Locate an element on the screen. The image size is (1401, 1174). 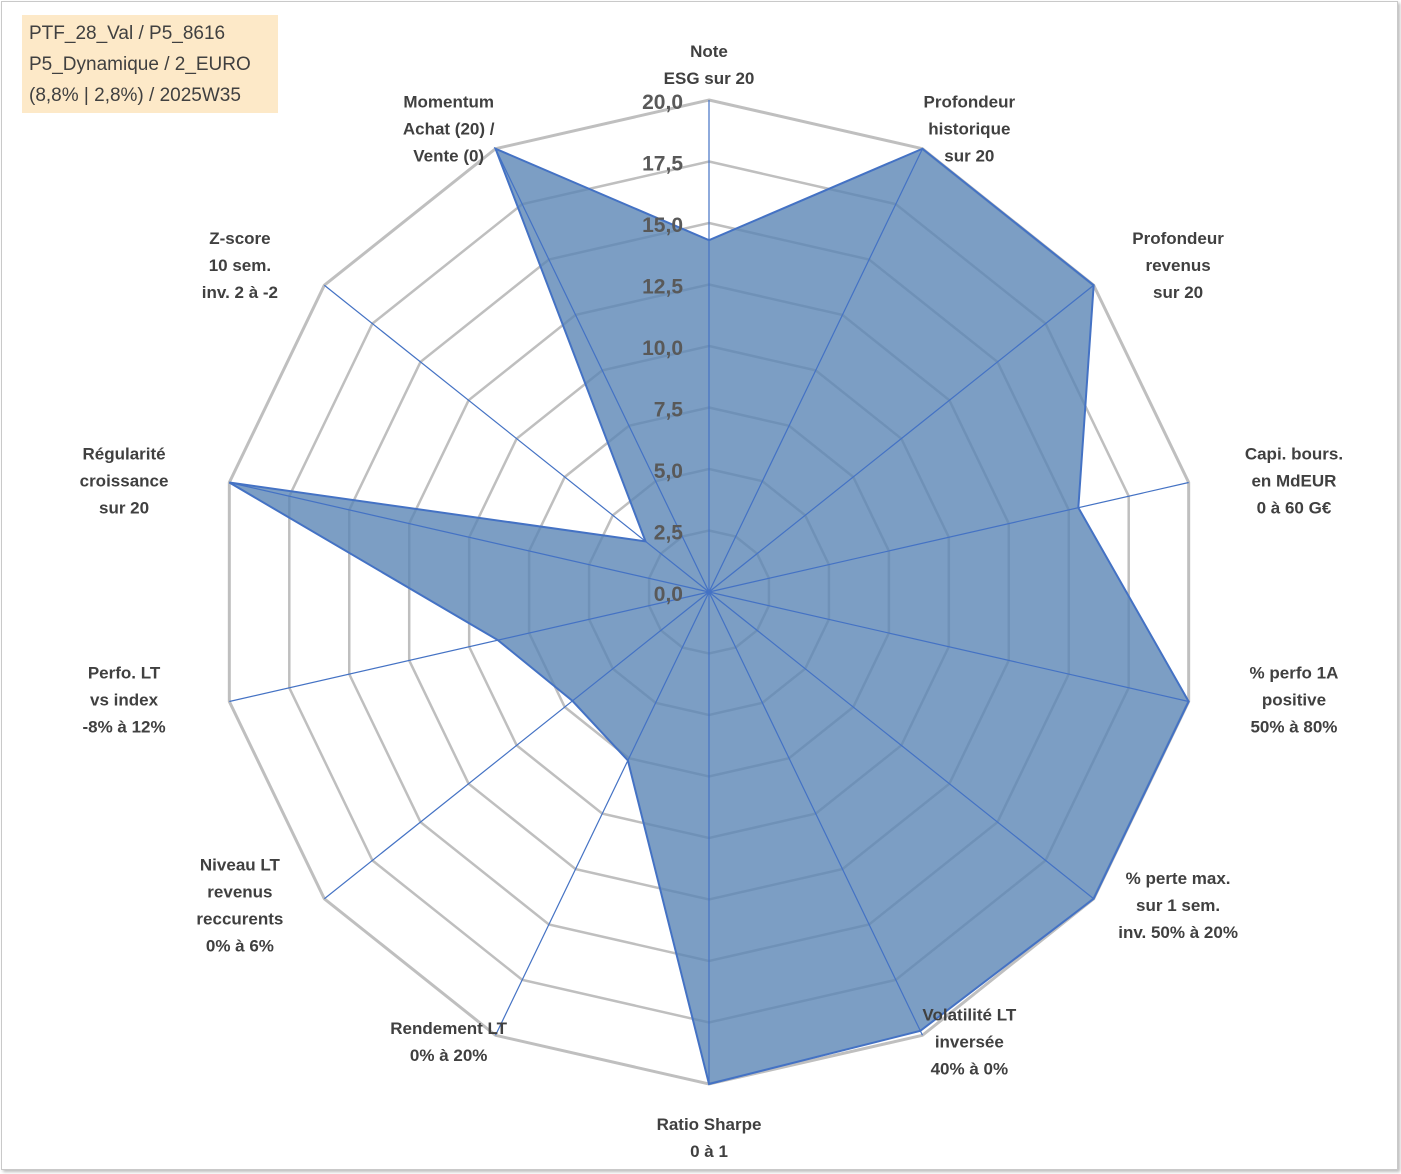
category-label-8-line-1: 0% à 20% is located at coordinates (449, 1055).